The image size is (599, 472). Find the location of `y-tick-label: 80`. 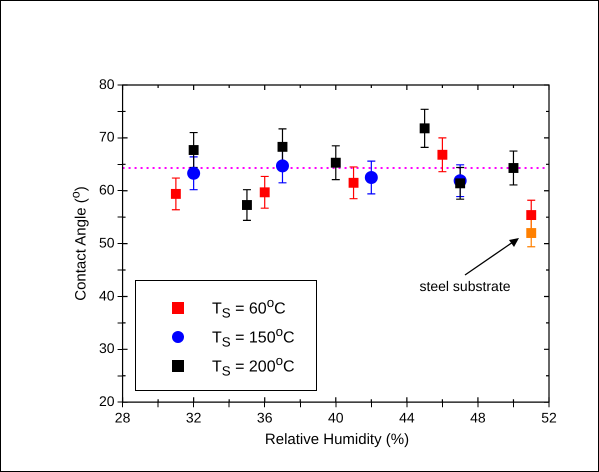

y-tick-label: 80 is located at coordinates (106, 84).